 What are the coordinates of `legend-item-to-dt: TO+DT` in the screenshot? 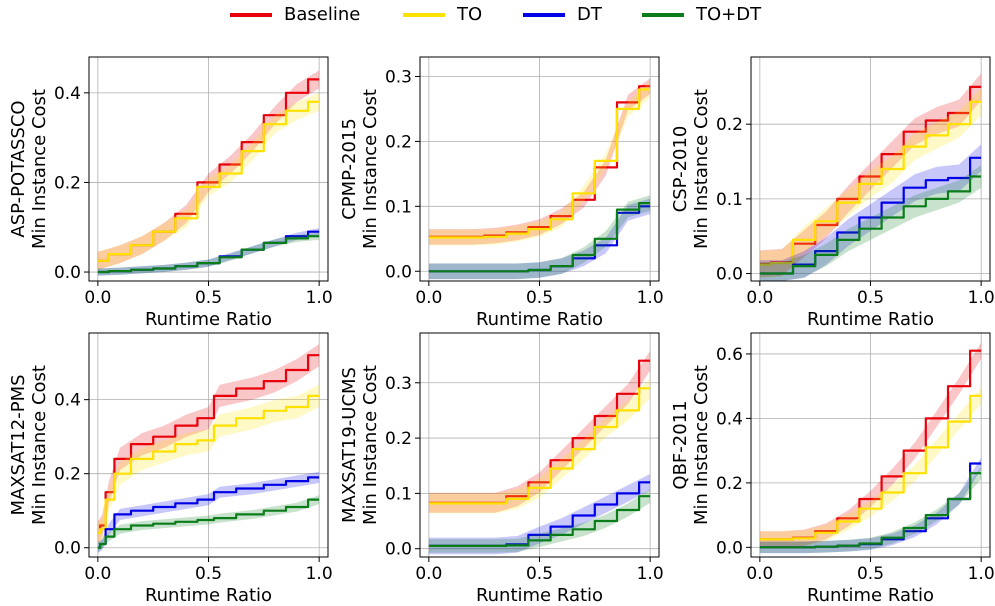 It's located at (701, 14).